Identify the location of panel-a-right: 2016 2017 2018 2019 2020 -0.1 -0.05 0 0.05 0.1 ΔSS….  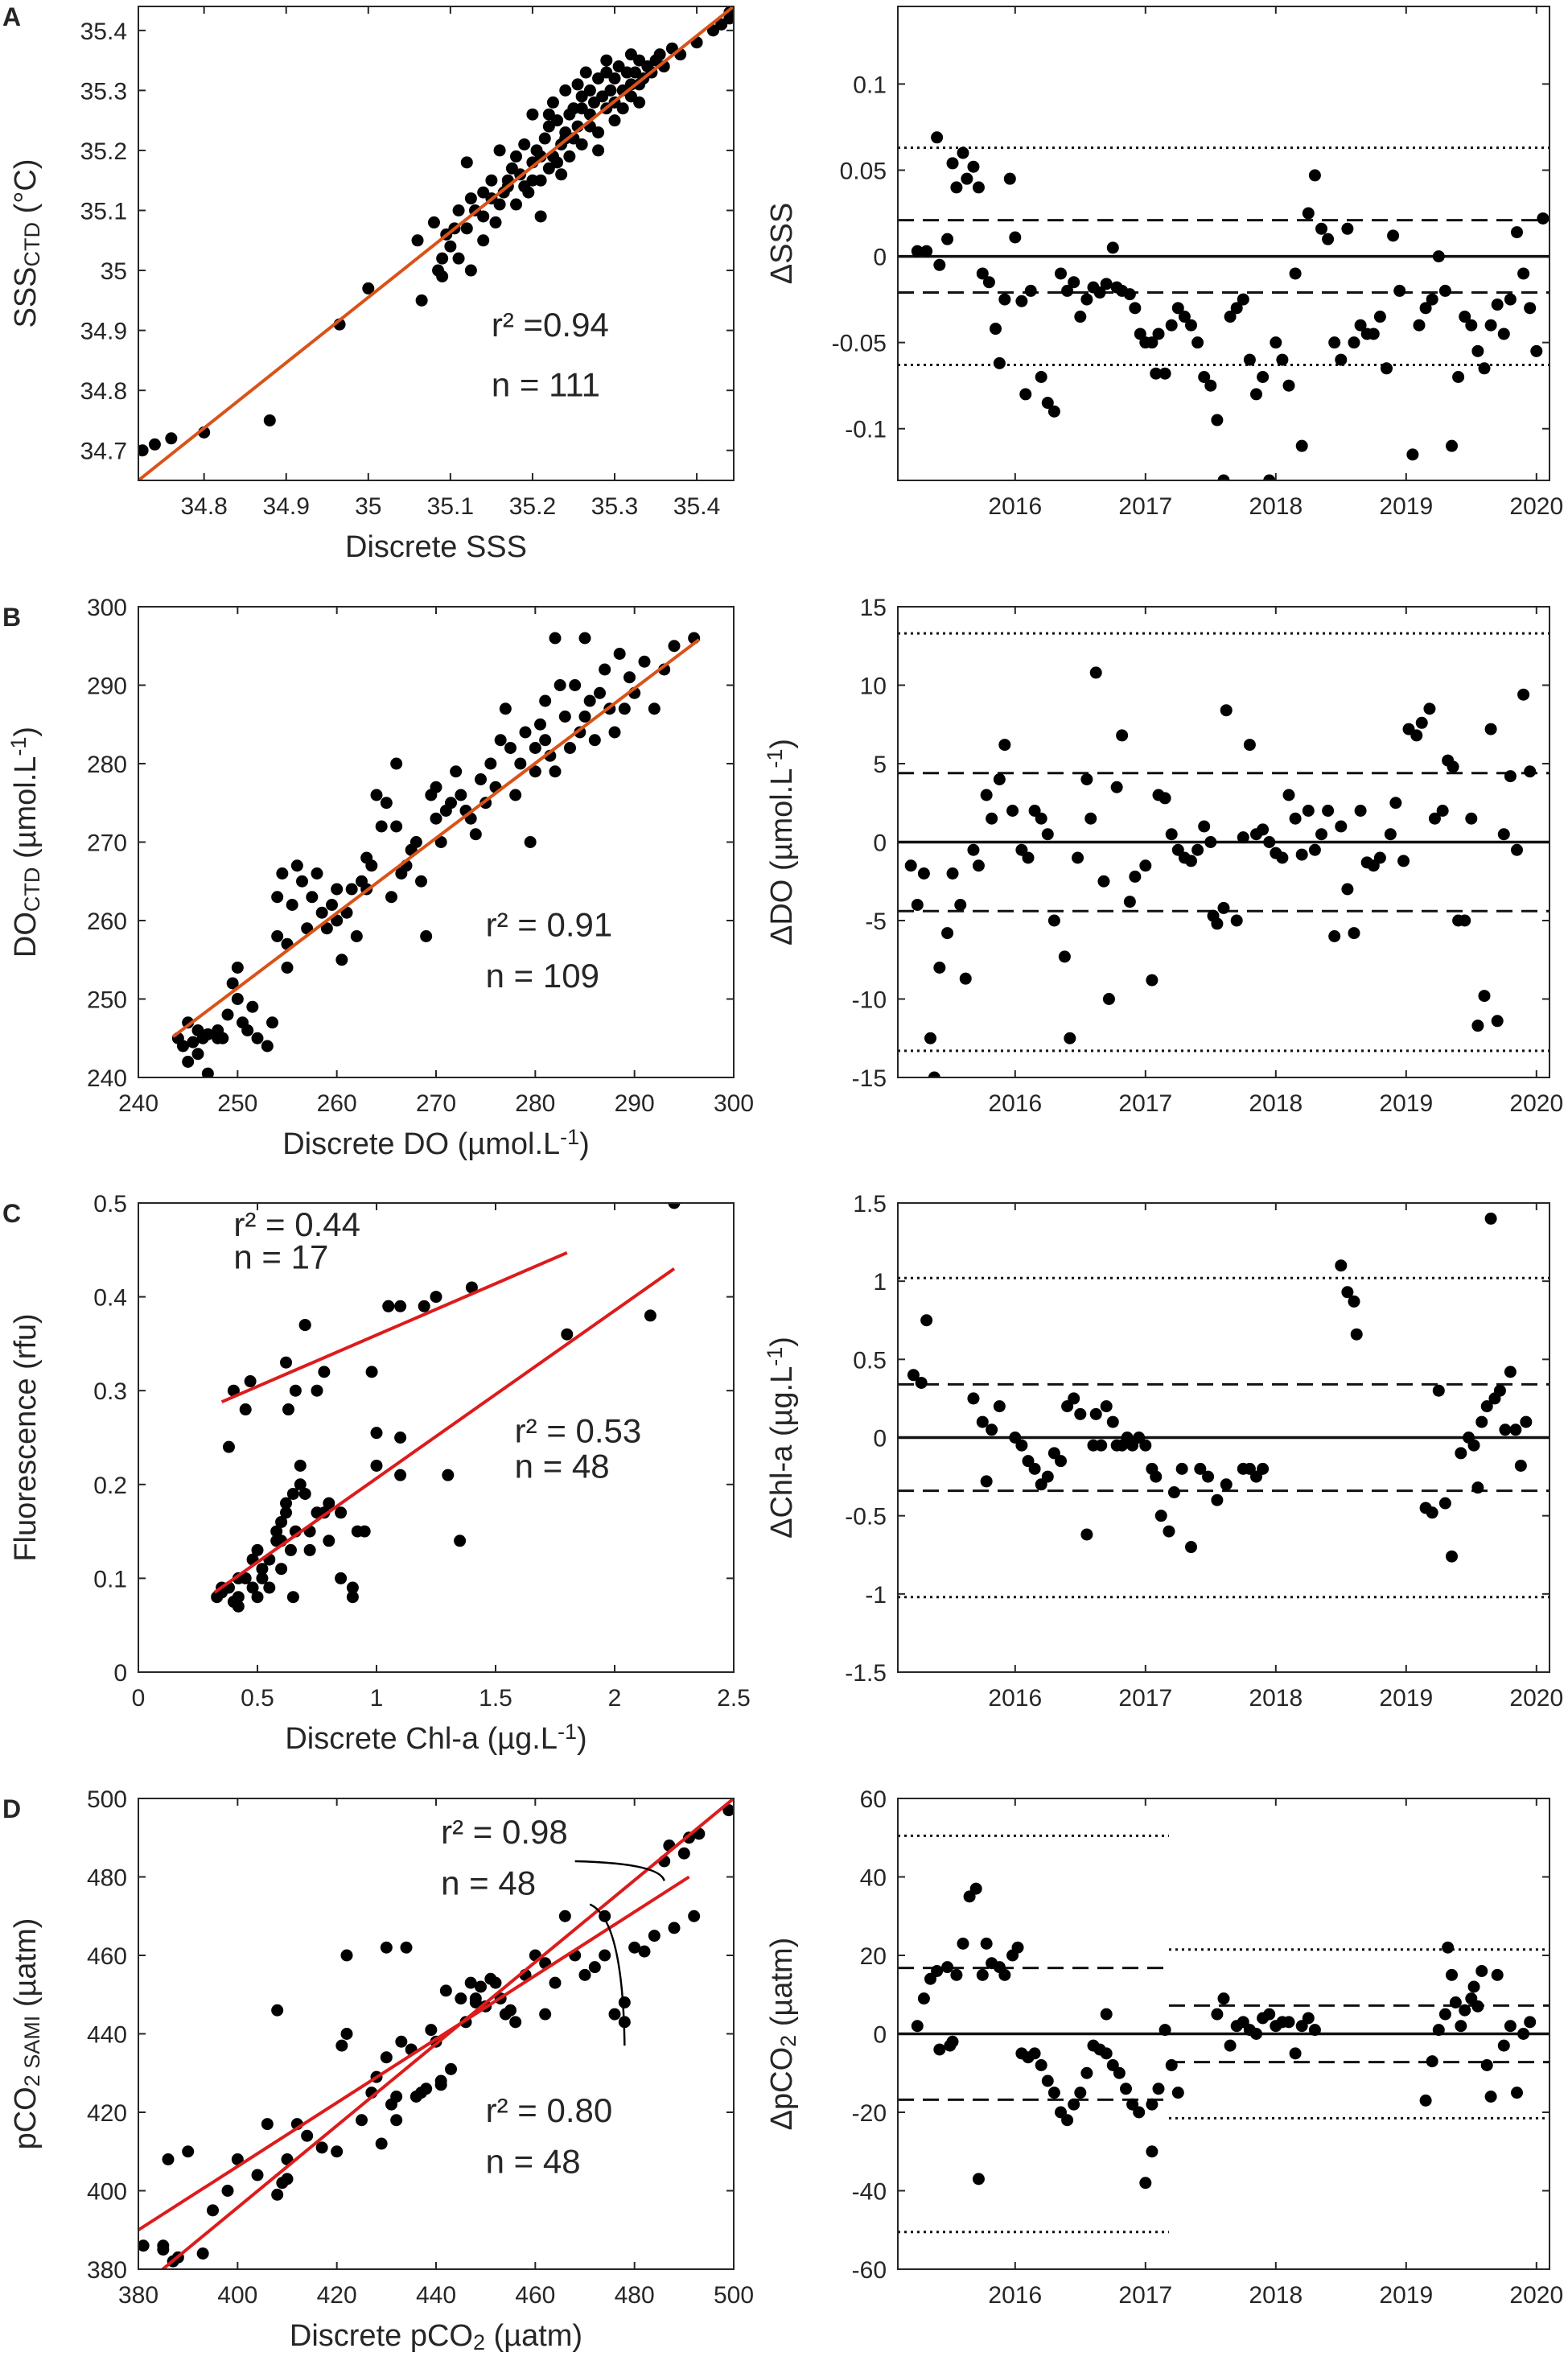
(1164, 263).